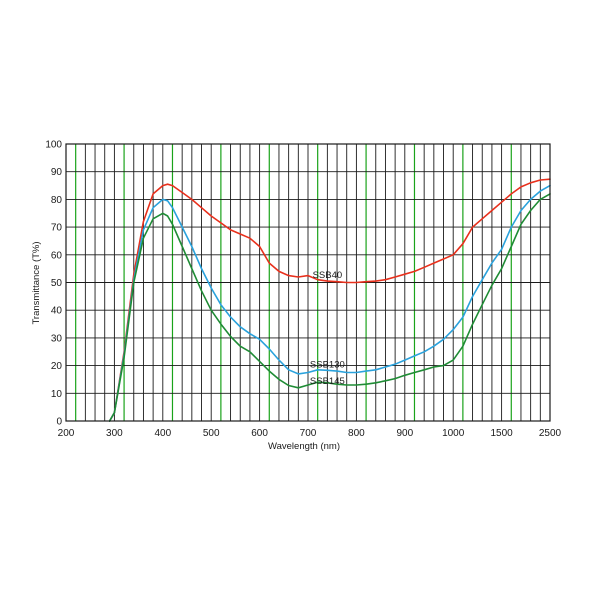 This screenshot has height=600, width=600. Describe the element at coordinates (57, 366) in the screenshot. I see `y-tick-label: 20` at that location.